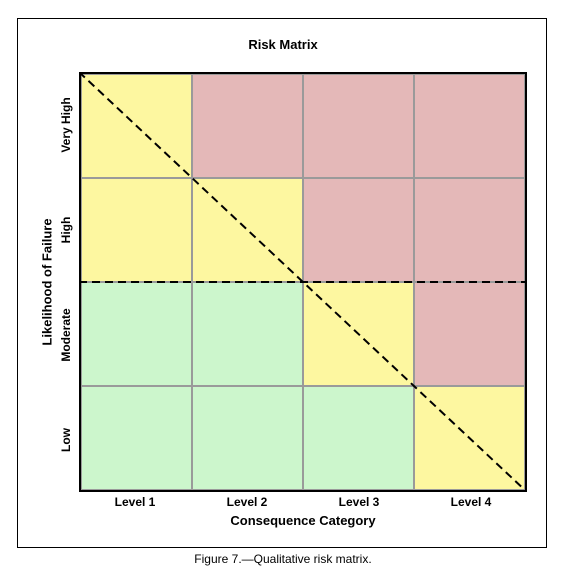  What do you see at coordinates (66, 230) in the screenshot?
I see `y-level-high: High` at bounding box center [66, 230].